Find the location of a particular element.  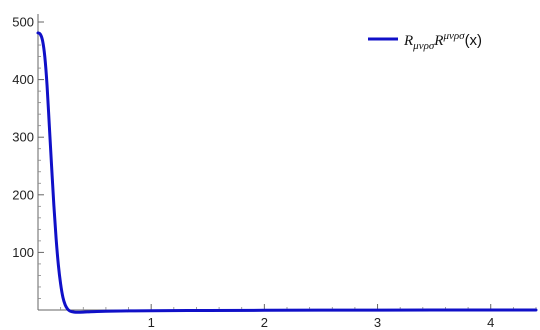

y-tick-label: 200 is located at coordinates (23, 194).